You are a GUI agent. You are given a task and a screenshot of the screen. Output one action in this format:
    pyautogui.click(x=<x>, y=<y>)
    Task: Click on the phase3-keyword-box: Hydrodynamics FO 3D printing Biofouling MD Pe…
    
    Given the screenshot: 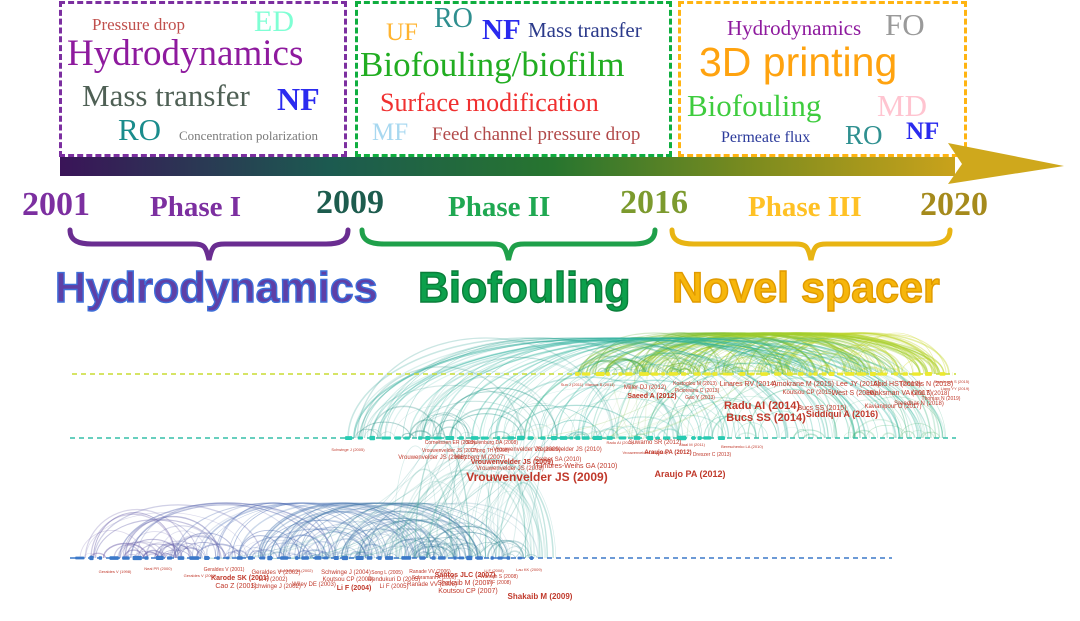 What is the action you would take?
    pyautogui.click(x=822, y=79)
    